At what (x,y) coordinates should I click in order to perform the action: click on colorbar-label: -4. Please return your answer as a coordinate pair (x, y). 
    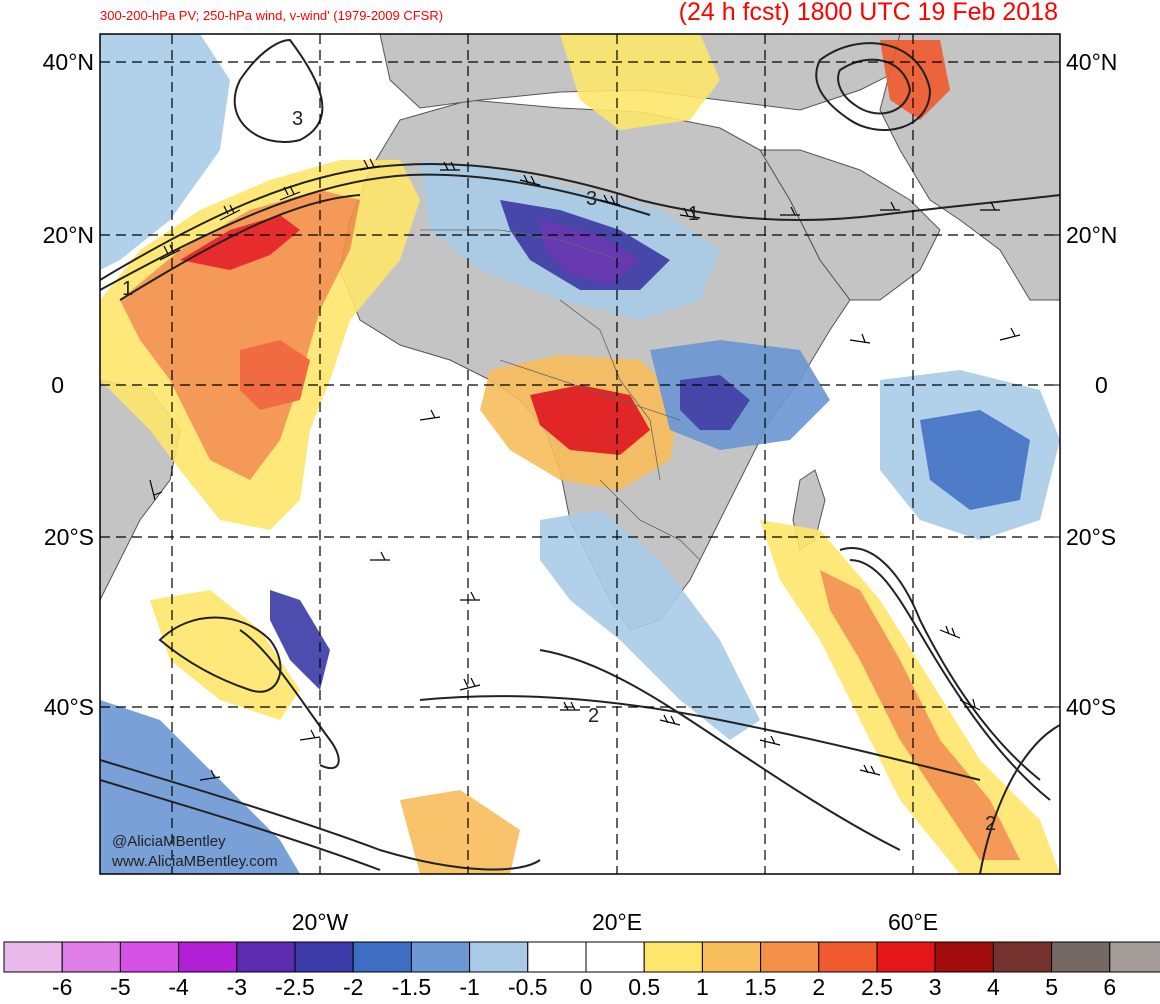
    Looking at the image, I should click on (178, 986).